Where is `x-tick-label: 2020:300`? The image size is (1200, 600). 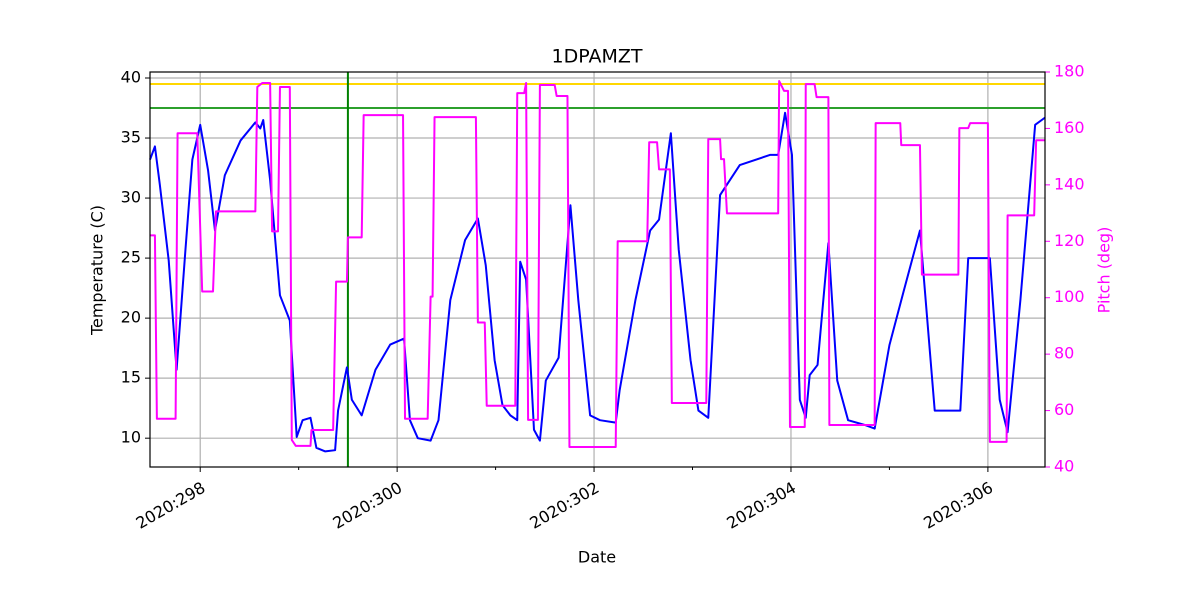 x-tick-label: 2020:300 is located at coordinates (367, 505).